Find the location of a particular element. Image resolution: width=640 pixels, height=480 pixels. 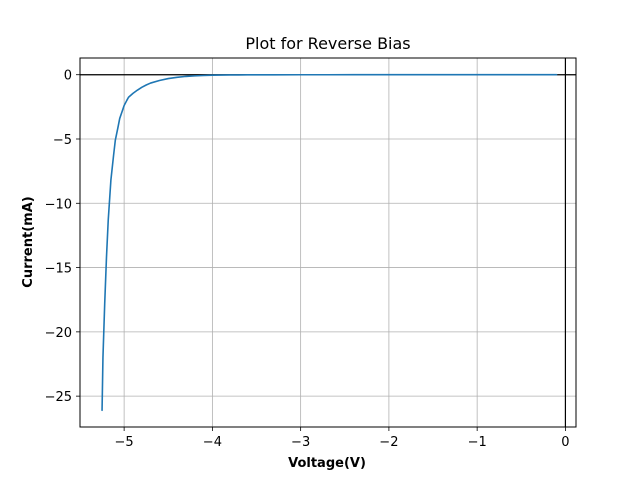

y-tick-label: −25 is located at coordinates (58, 397).